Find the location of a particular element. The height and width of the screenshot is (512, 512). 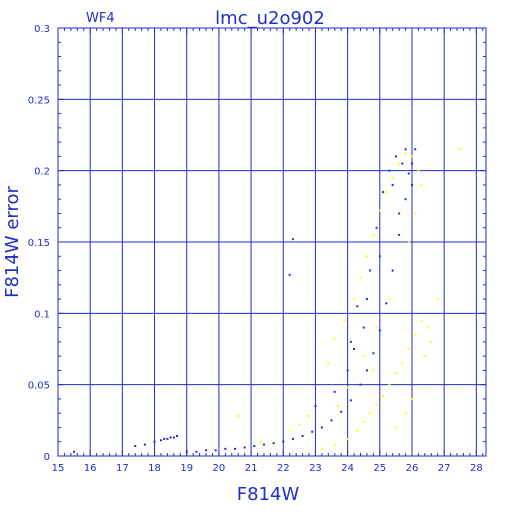

x-tick-label: 17 is located at coordinates (122, 468).